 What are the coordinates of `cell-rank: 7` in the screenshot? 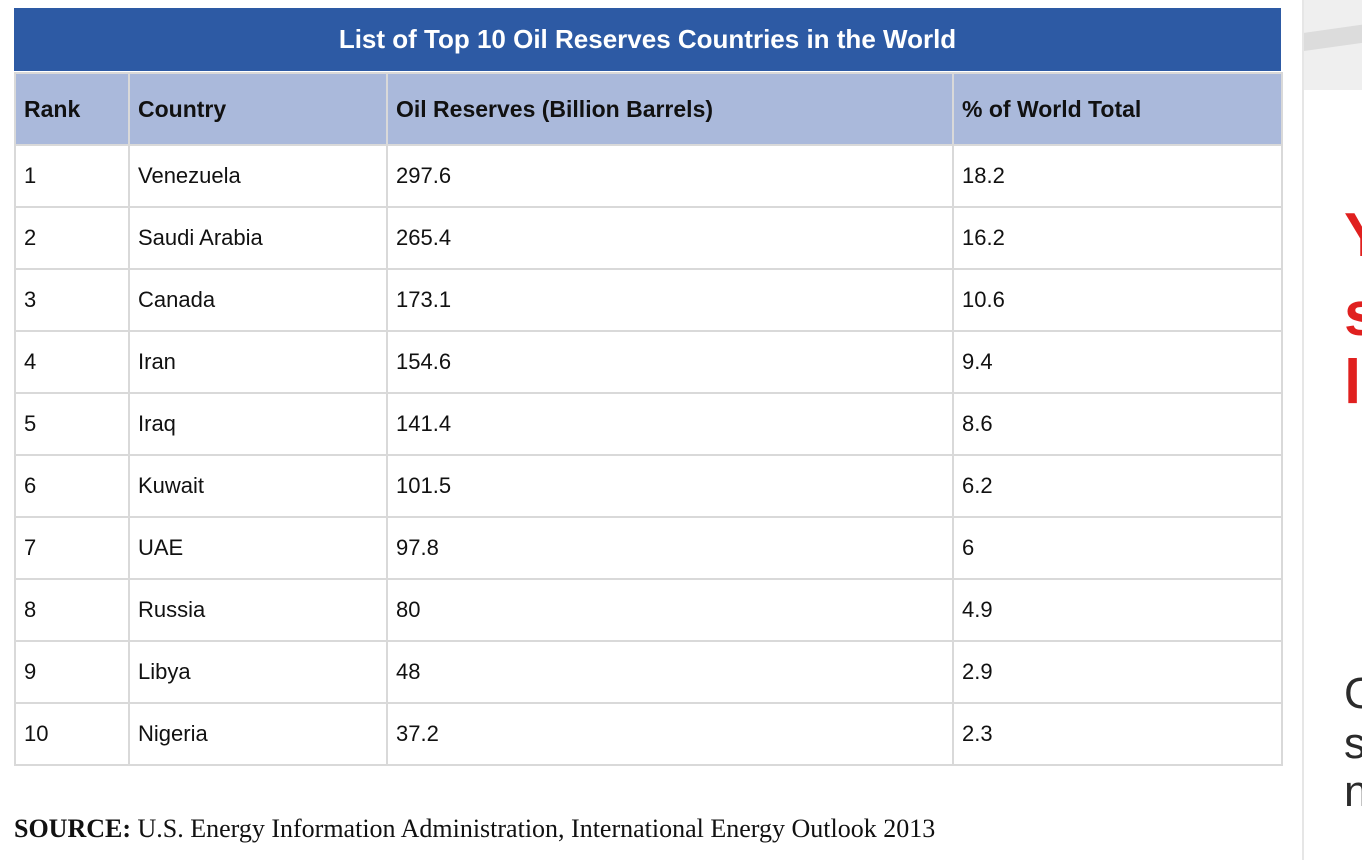 It's located at (72, 548).